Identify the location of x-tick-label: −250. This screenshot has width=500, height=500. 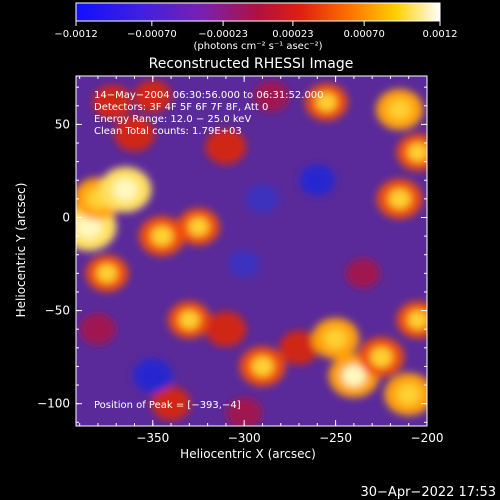
(335, 438).